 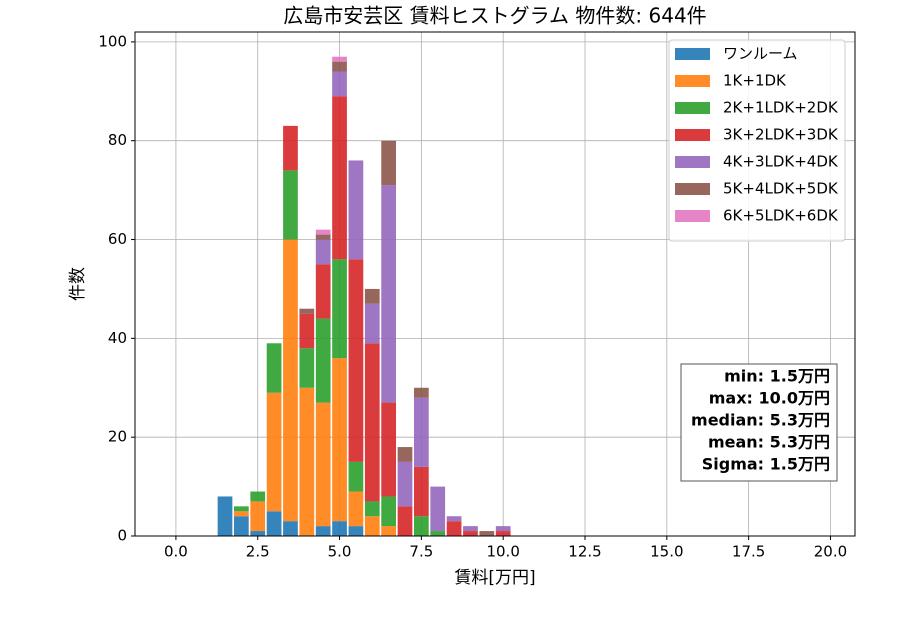 What do you see at coordinates (769, 398) in the screenshot?
I see `stats-line: max: 10.0万円` at bounding box center [769, 398].